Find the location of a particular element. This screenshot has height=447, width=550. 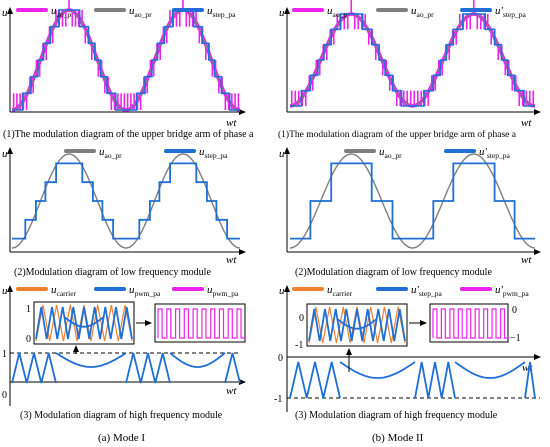

pwm-inset: 0 −1 is located at coordinates (475, 323).